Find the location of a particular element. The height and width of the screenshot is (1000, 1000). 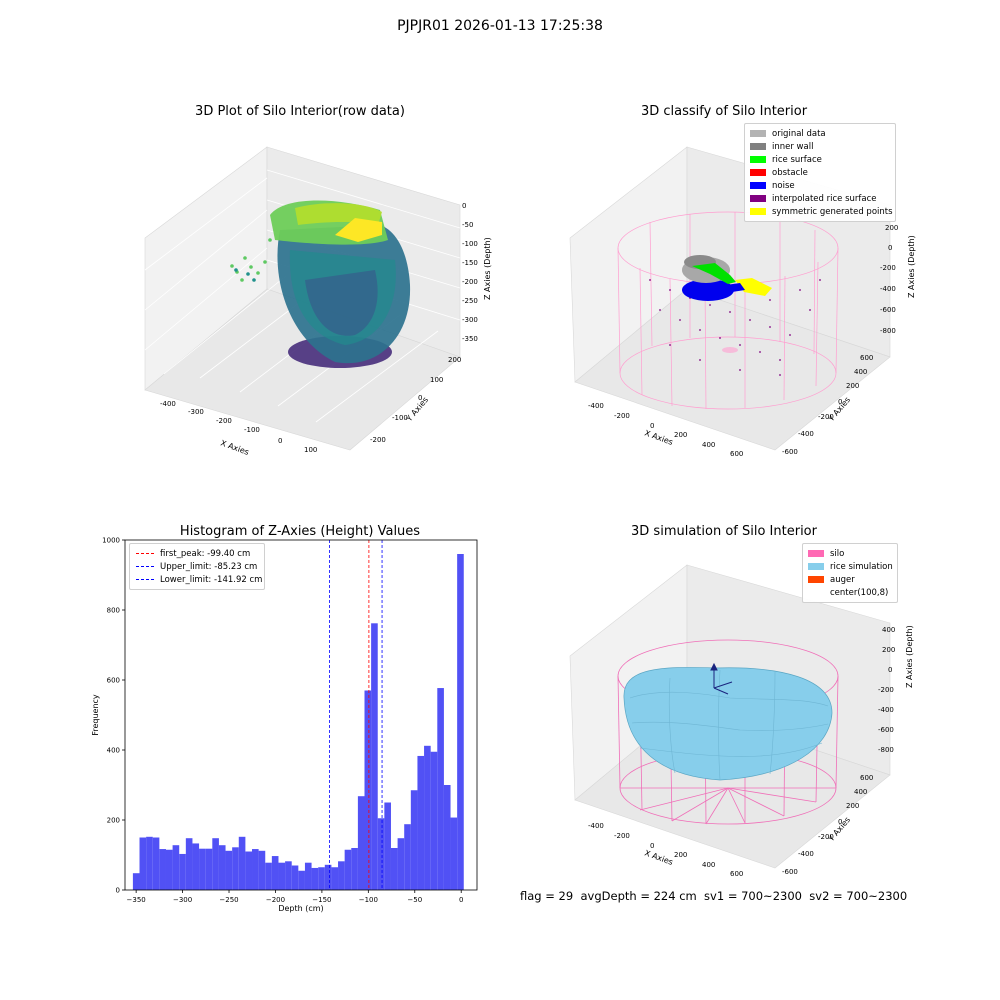

z-tick: -50 is located at coordinates (467, 225).